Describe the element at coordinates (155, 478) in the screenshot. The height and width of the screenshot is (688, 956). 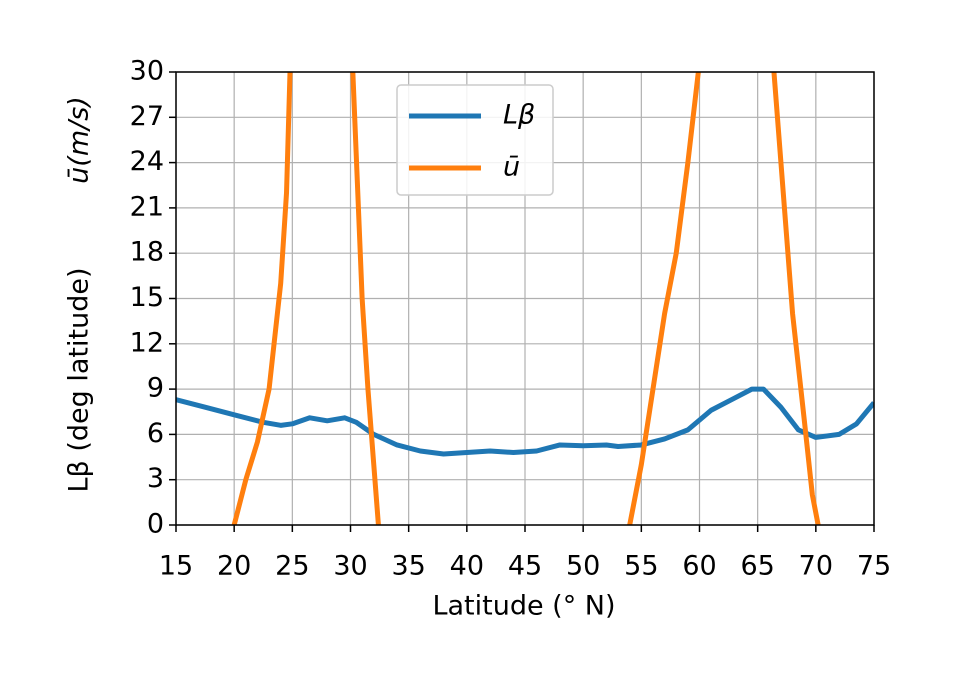
I see `y-tick-label: 3` at that location.